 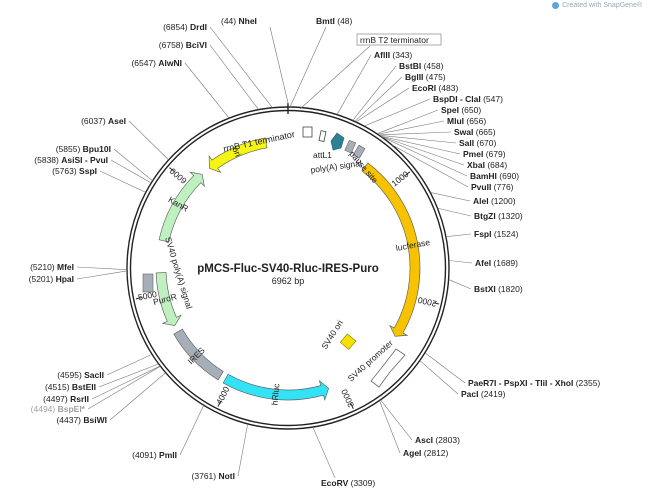 What do you see at coordinates (347, 398) in the screenshot?
I see `tick-label-3000: 3000` at bounding box center [347, 398].